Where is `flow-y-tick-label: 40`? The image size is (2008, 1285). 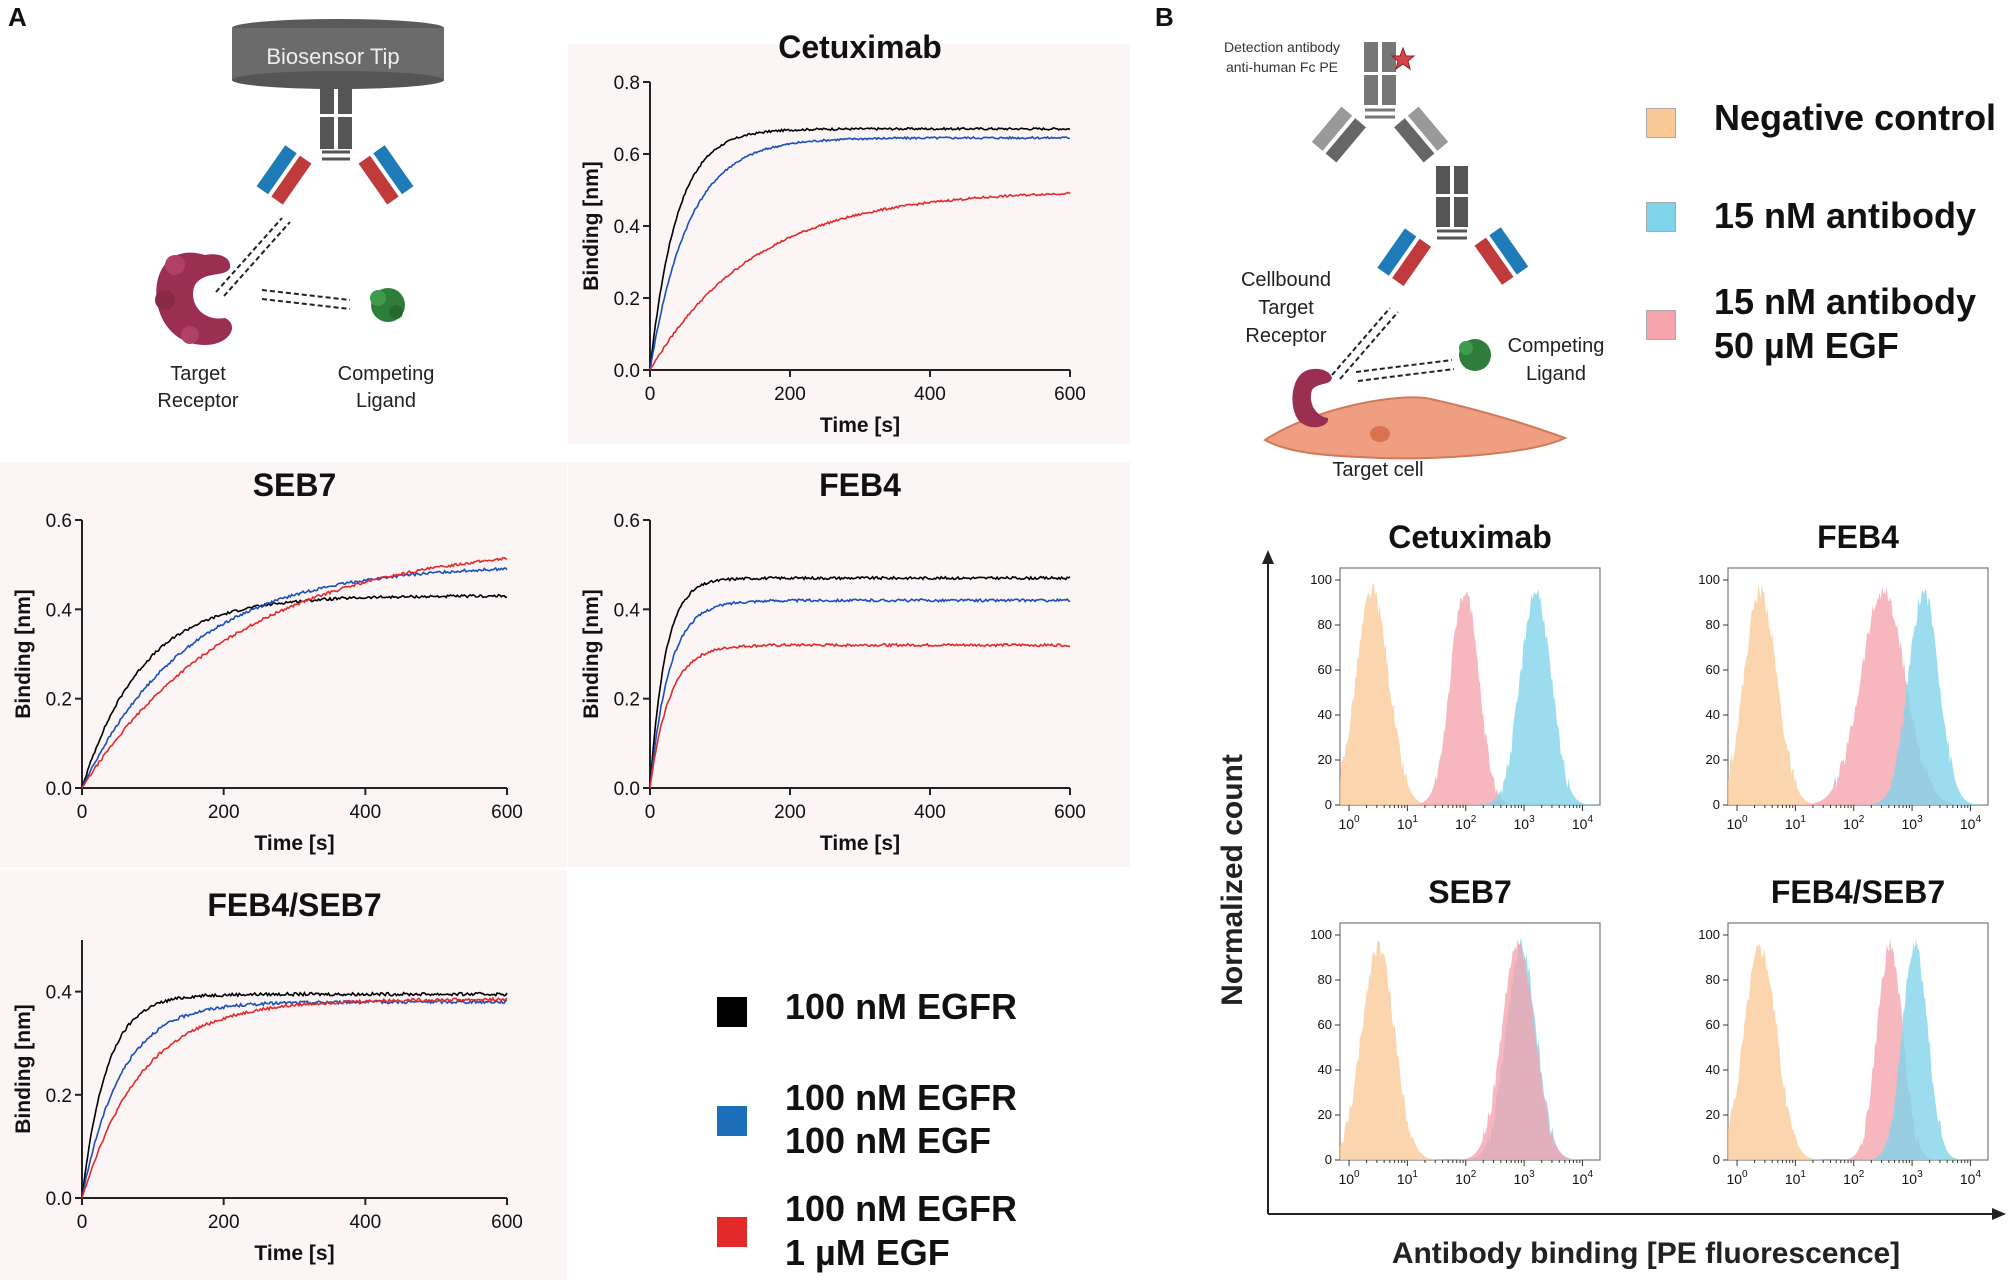
flow-y-tick-label: 40 is located at coordinates (1325, 1069).